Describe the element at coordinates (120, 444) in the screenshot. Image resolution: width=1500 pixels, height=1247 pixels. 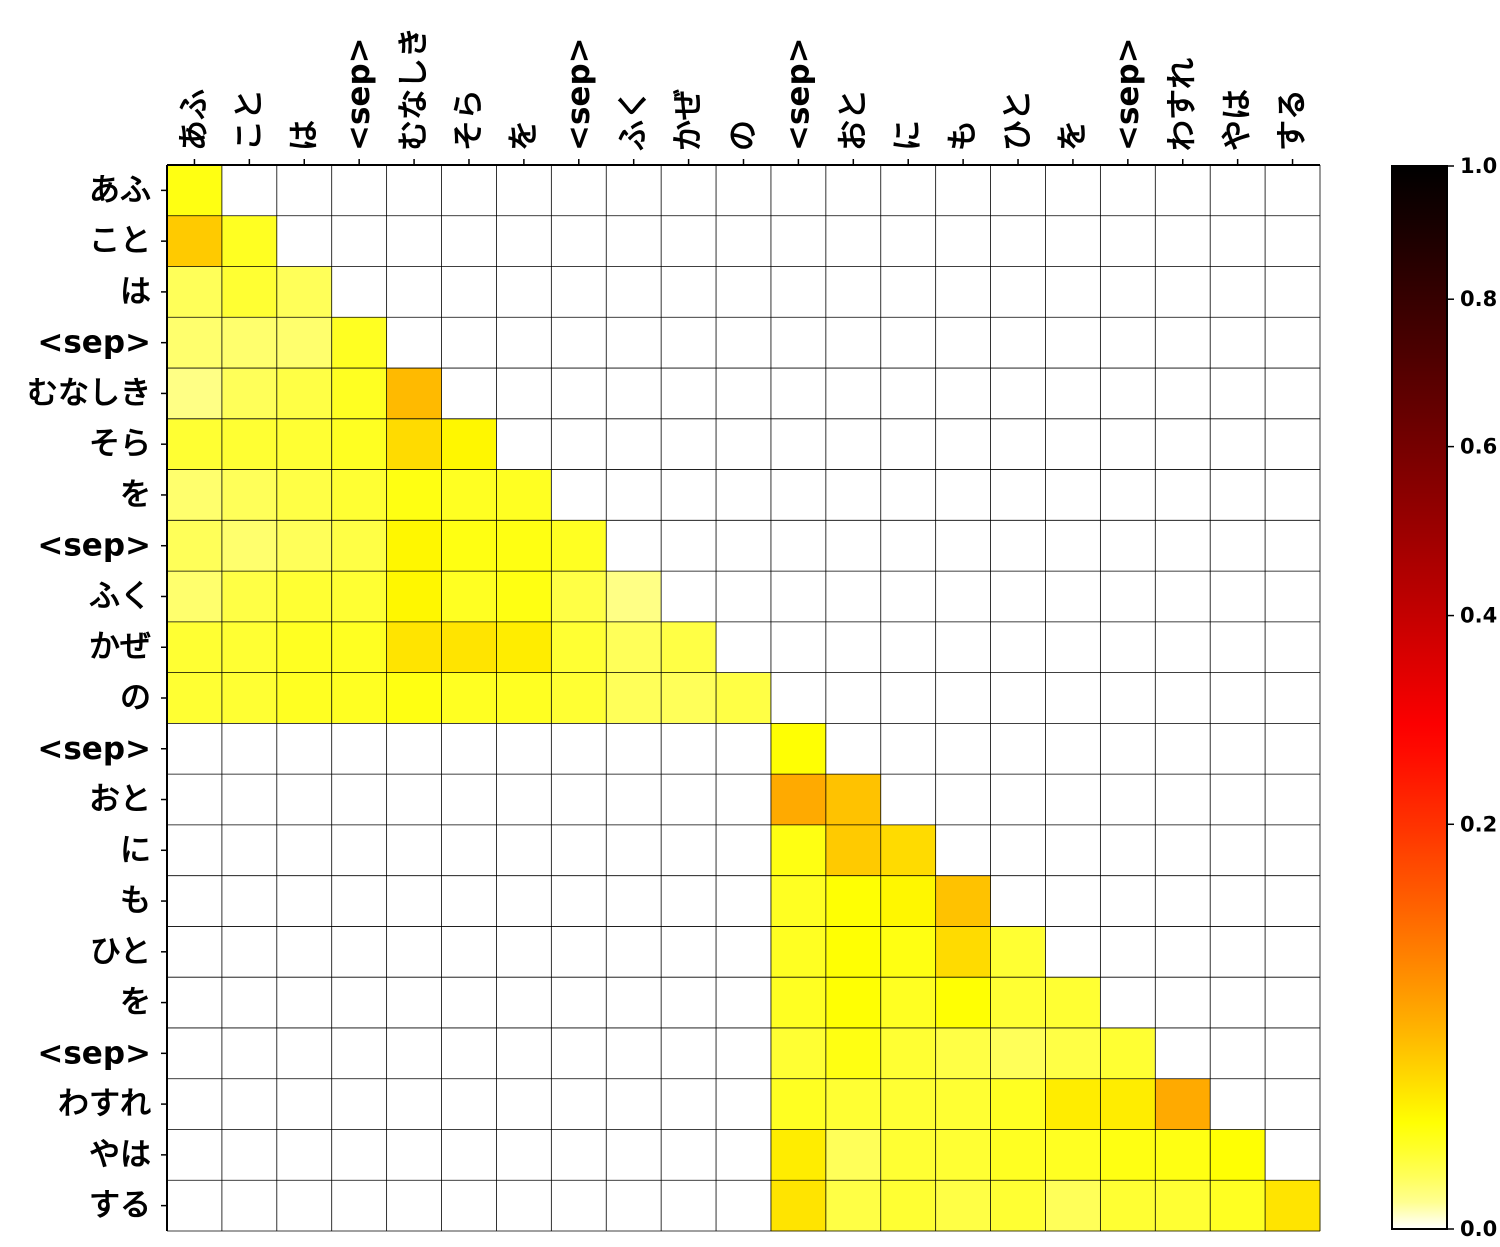
I see `y-tick-label: そら` at that location.